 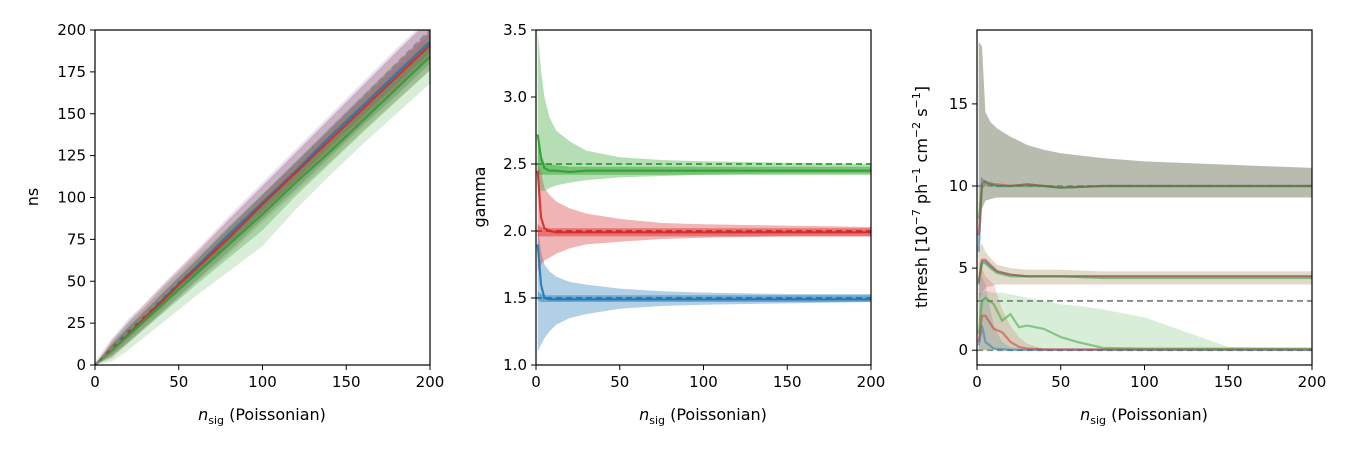 What do you see at coordinates (1098, 420) in the screenshot?
I see `panel-thresh-xlabel-sub: sig` at bounding box center [1098, 420].